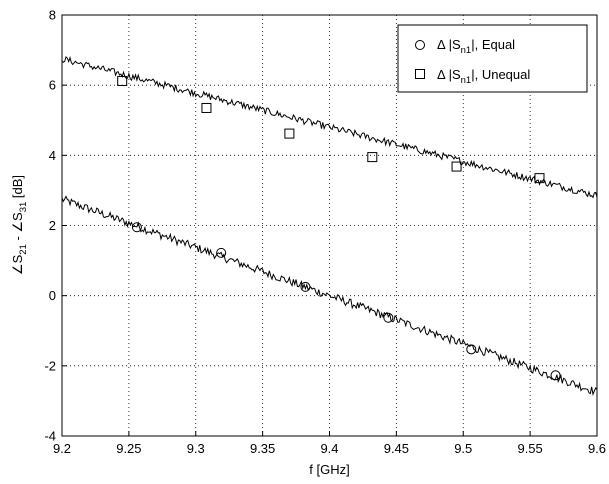 This screenshot has height=484, width=609. I want to click on legend-entry-unequal: Δ |Sn1|, Unequal, so click(483, 76).